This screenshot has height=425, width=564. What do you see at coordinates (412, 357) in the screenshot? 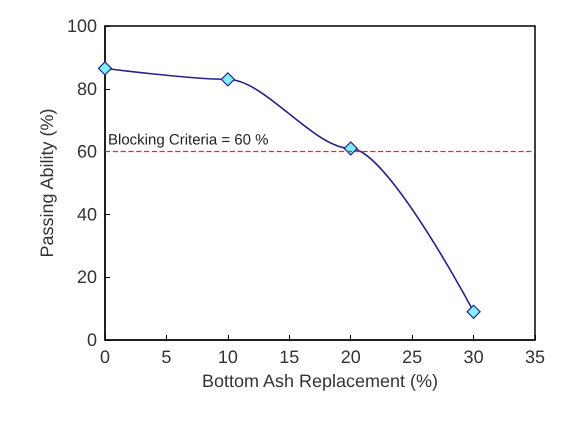
I see `x-tick-label: 25` at bounding box center [412, 357].